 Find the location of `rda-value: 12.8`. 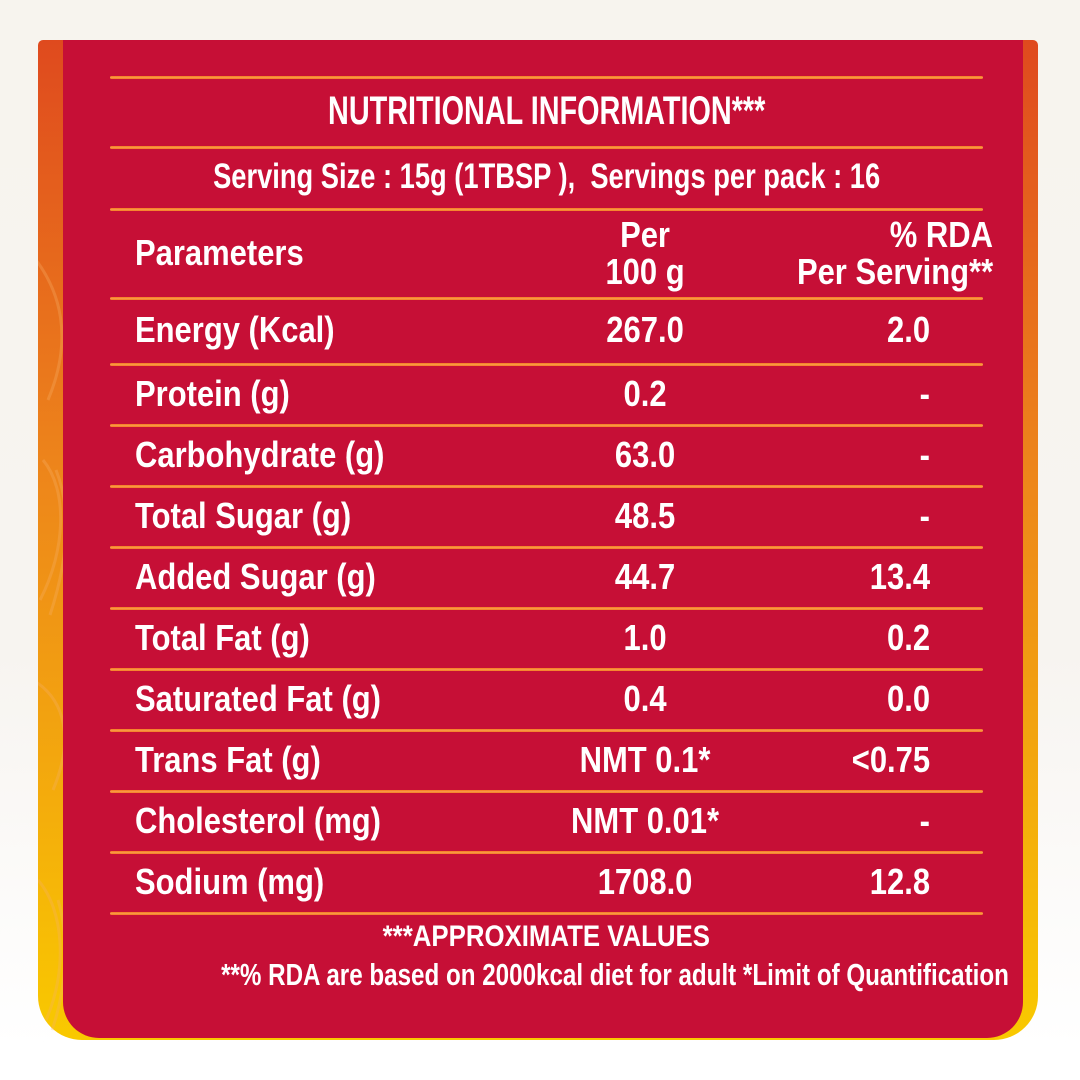

rda-value: 12.8 is located at coordinates (899, 881).